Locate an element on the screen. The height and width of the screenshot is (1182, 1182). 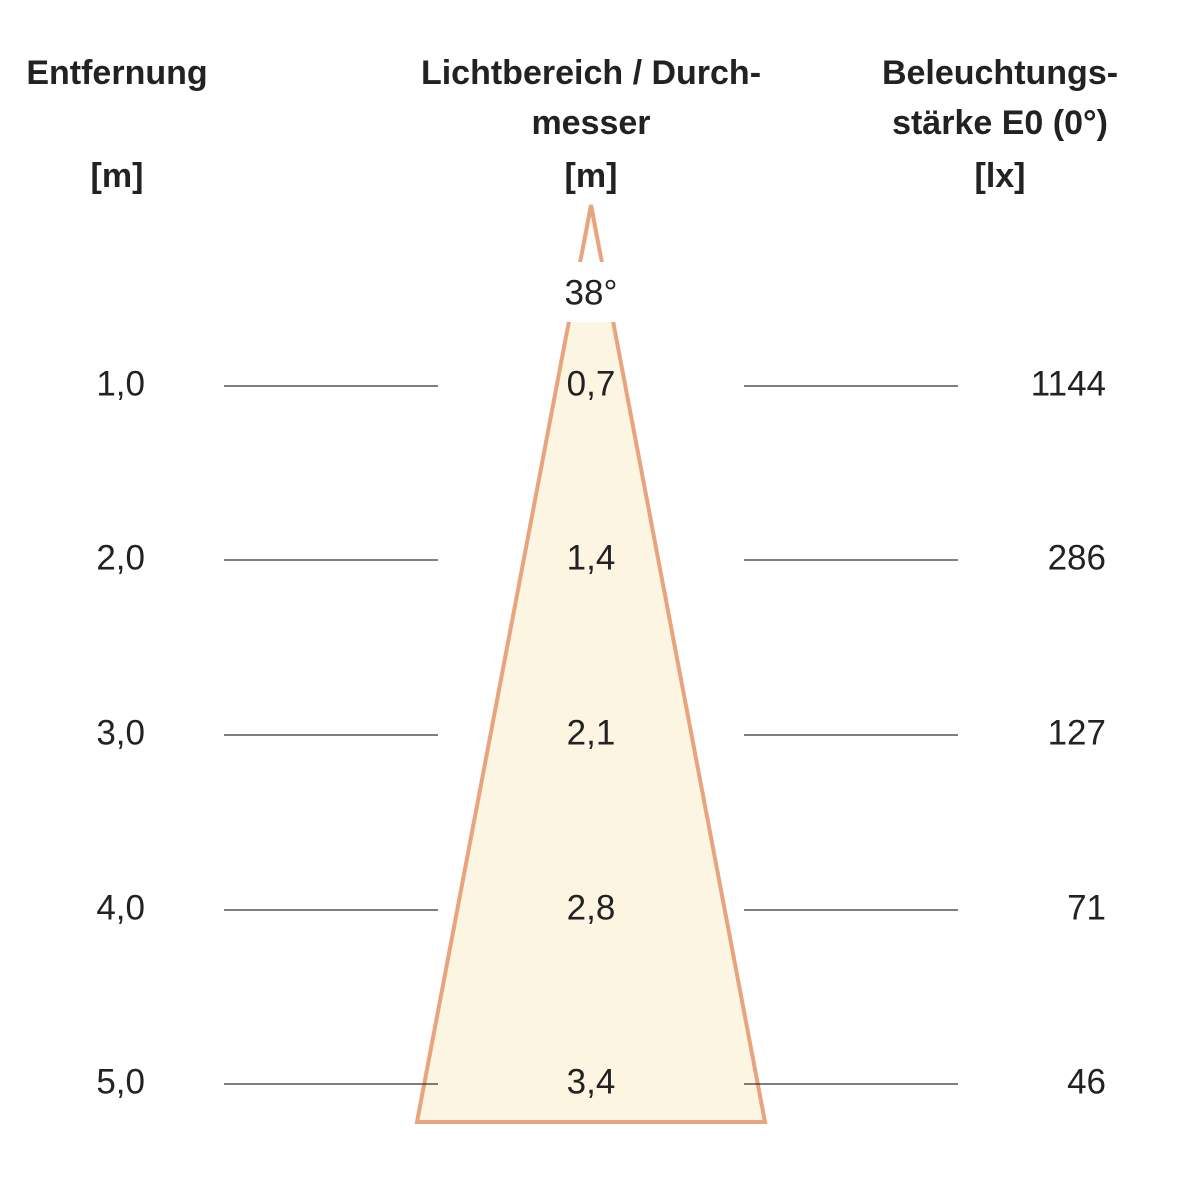
illuminance: 286 is located at coordinates (1077, 557).